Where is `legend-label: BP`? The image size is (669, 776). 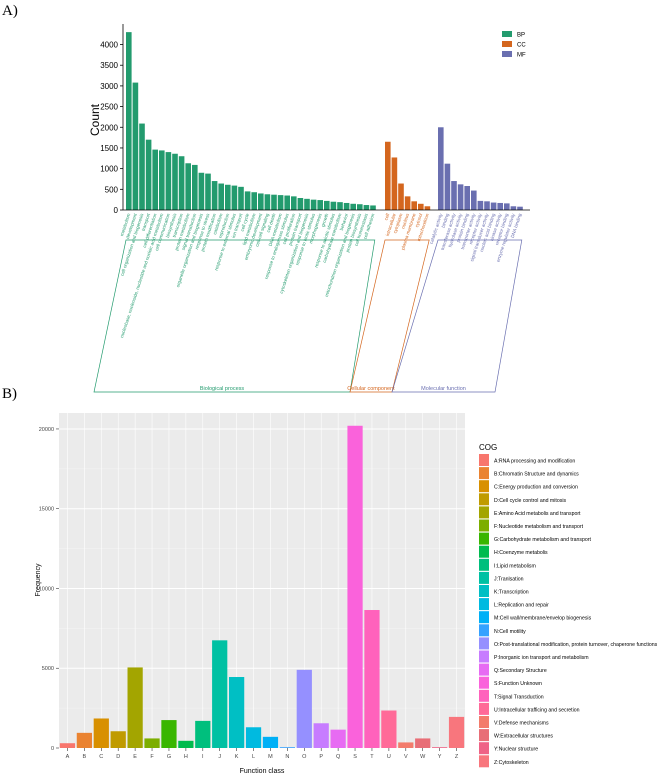
legend-label: BP is located at coordinates (521, 36).